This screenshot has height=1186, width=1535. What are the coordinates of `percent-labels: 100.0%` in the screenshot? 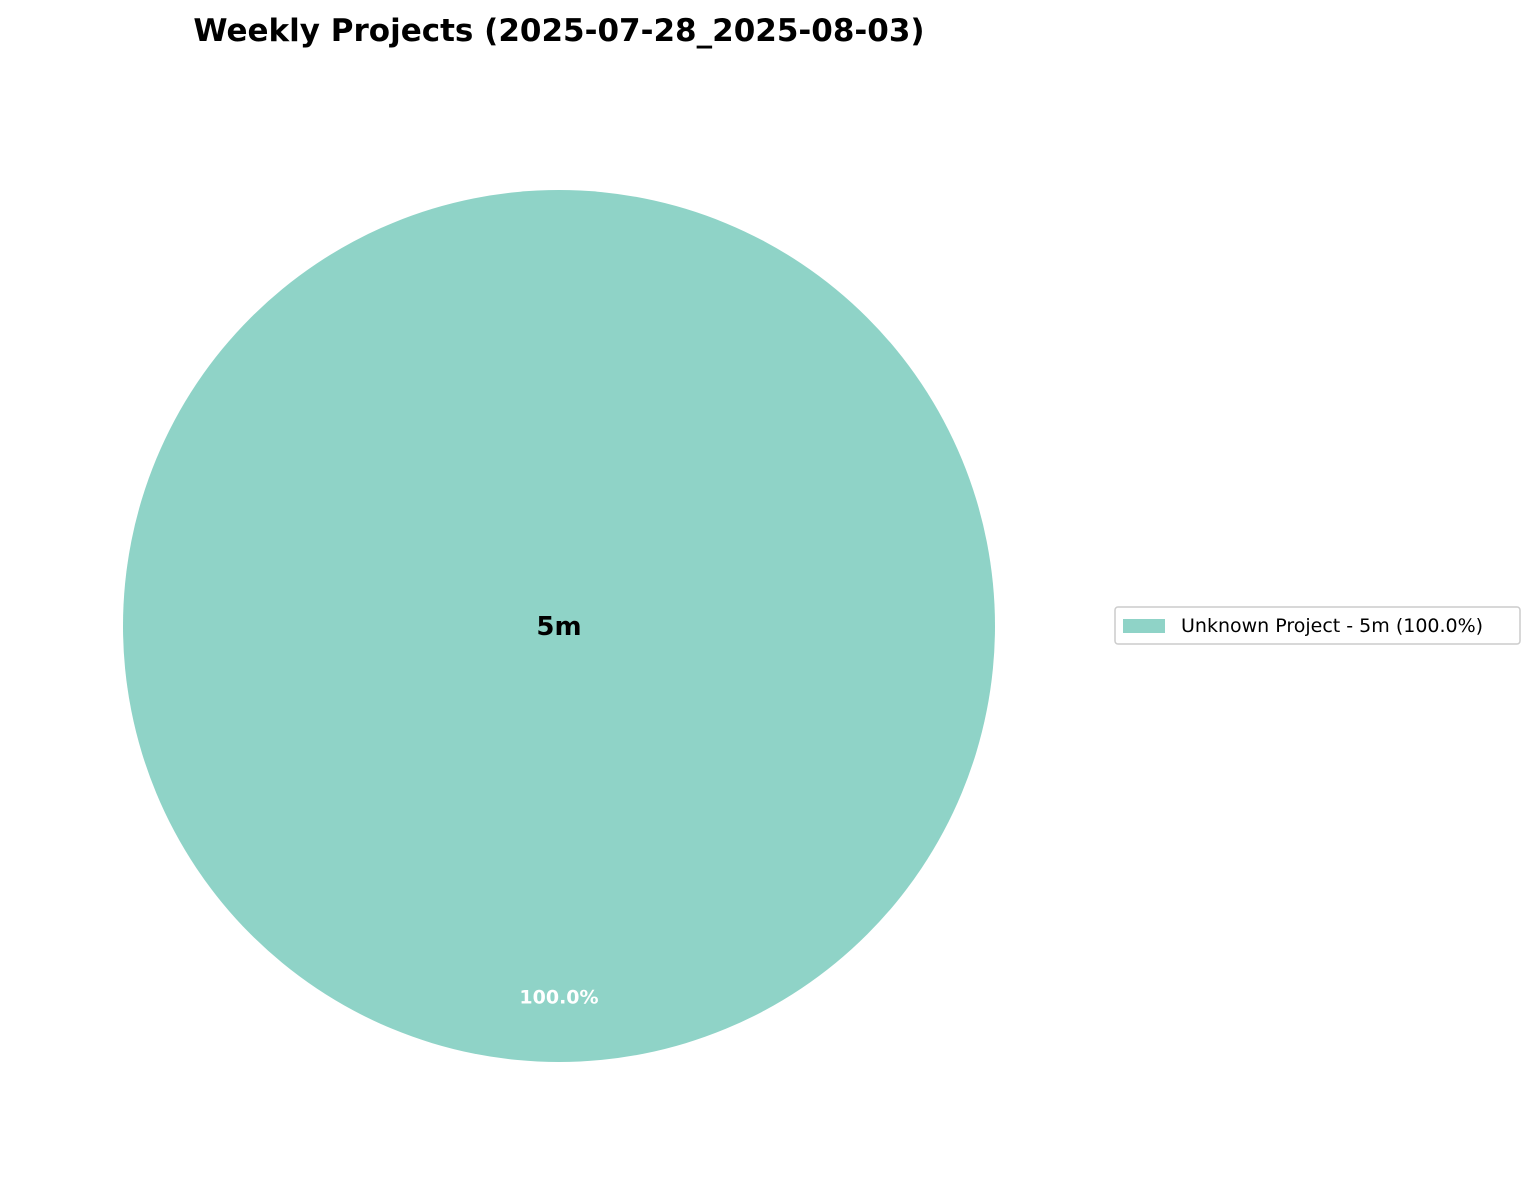 It's located at (558, 998).